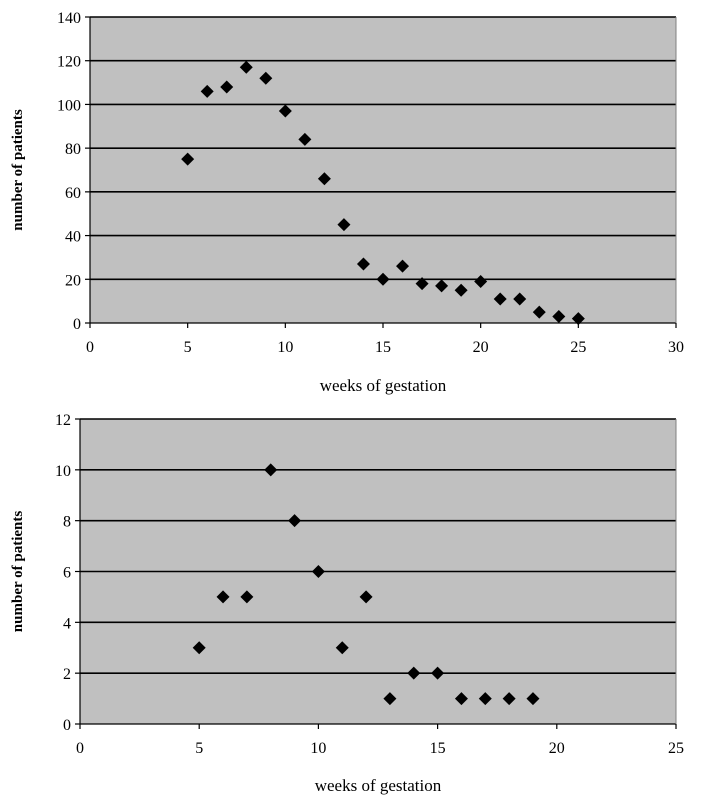 The width and height of the screenshot is (701, 797). I want to click on x-tick-label: 30, so click(676, 347).